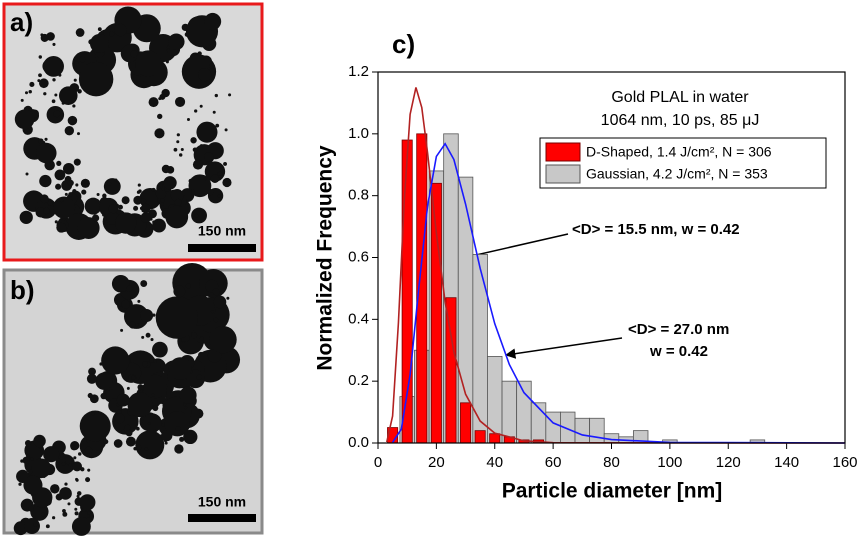 This screenshot has height=542, width=860. What do you see at coordinates (222, 502) in the screenshot?
I see `scale-bar-label: 150 nm` at bounding box center [222, 502].